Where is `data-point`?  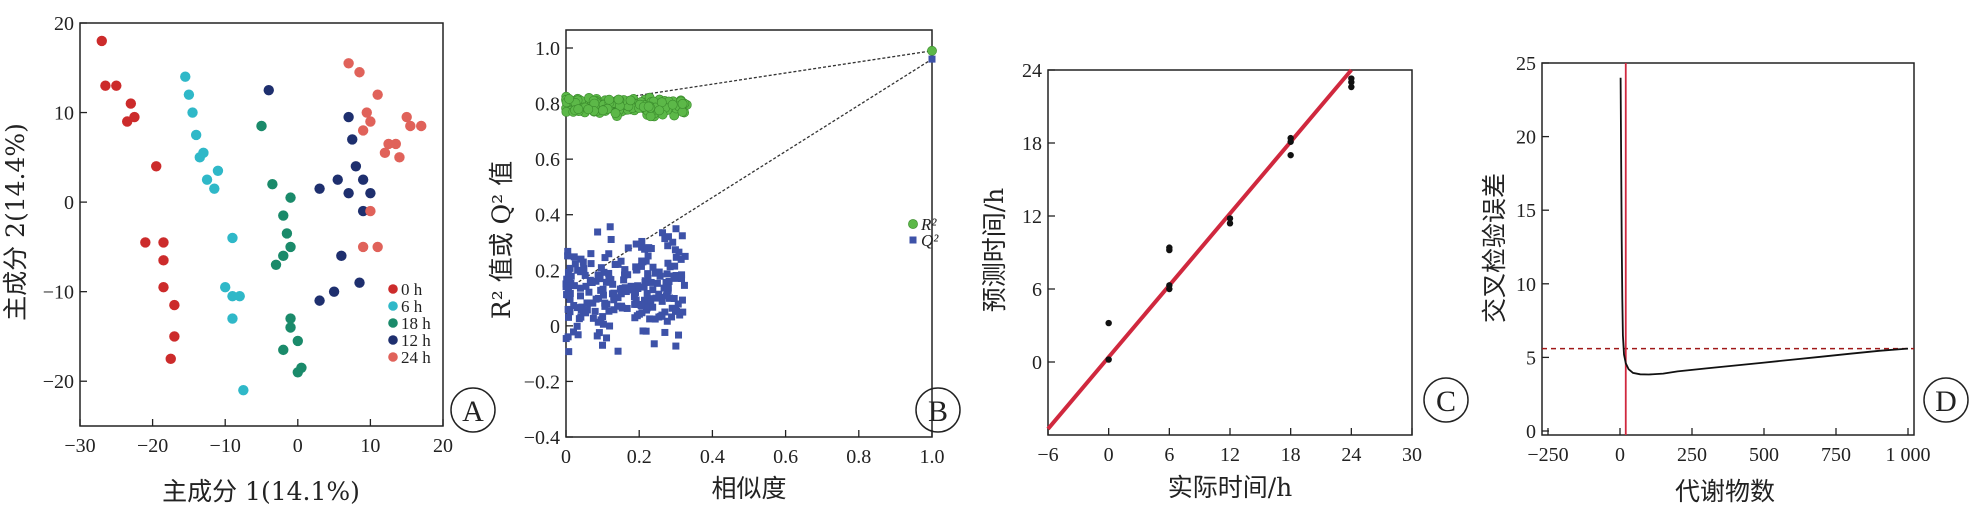 data-point is located at coordinates (1230, 218).